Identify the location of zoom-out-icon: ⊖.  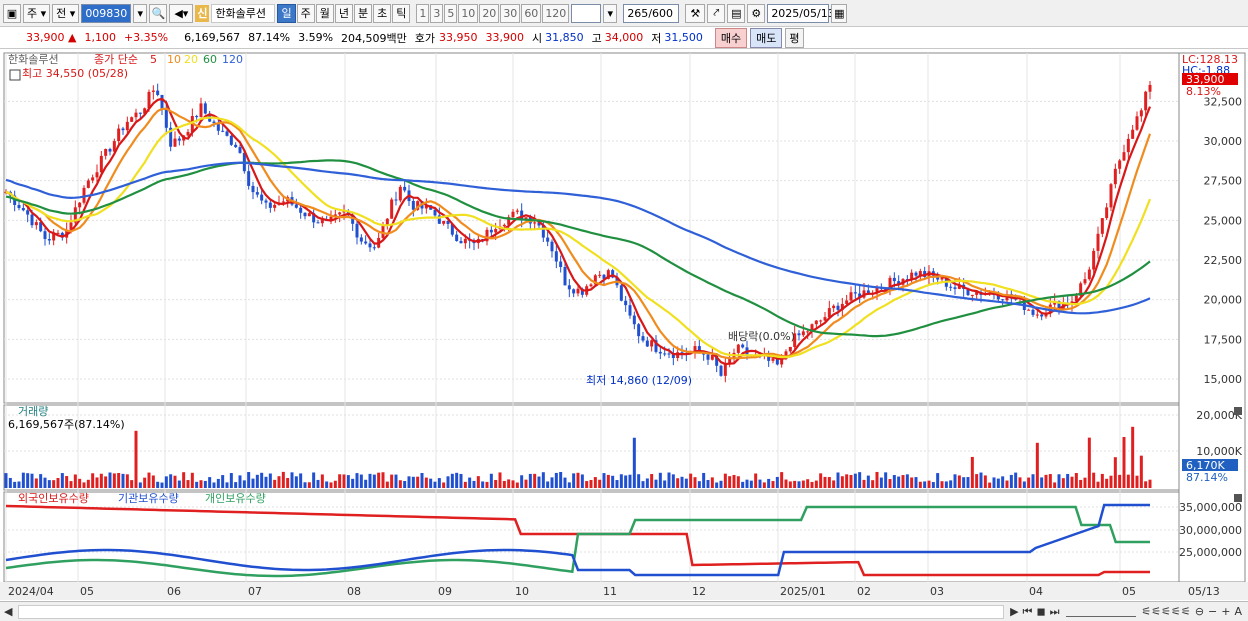
(1199, 611).